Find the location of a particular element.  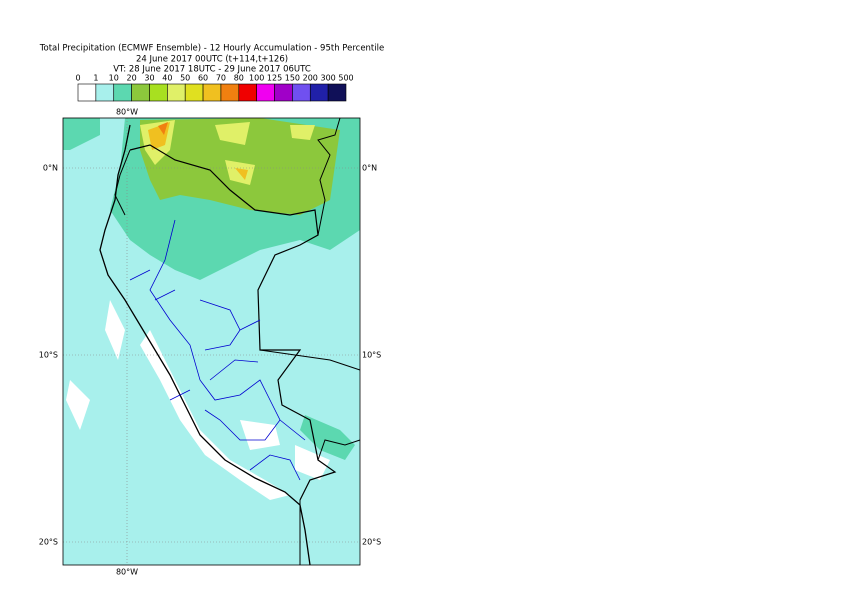

legend-label: 60 is located at coordinates (203, 78).